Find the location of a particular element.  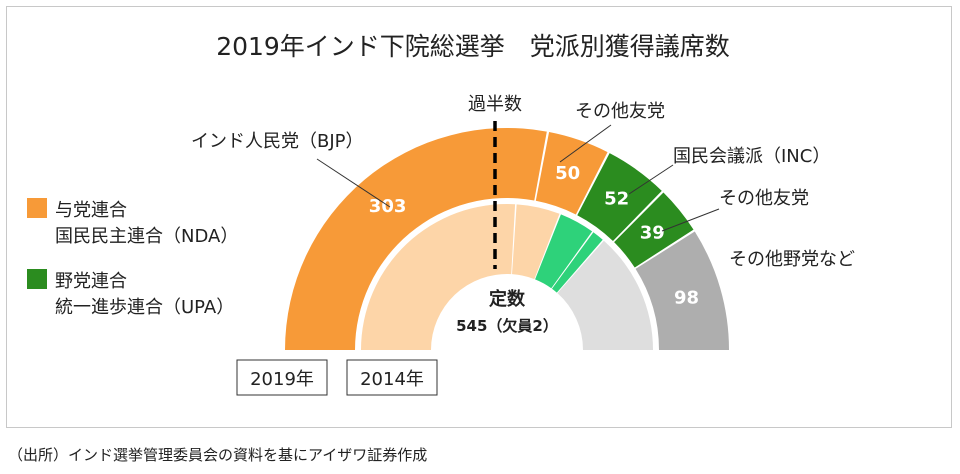

ring-2019年-value-label-3: 39 is located at coordinates (652, 232).